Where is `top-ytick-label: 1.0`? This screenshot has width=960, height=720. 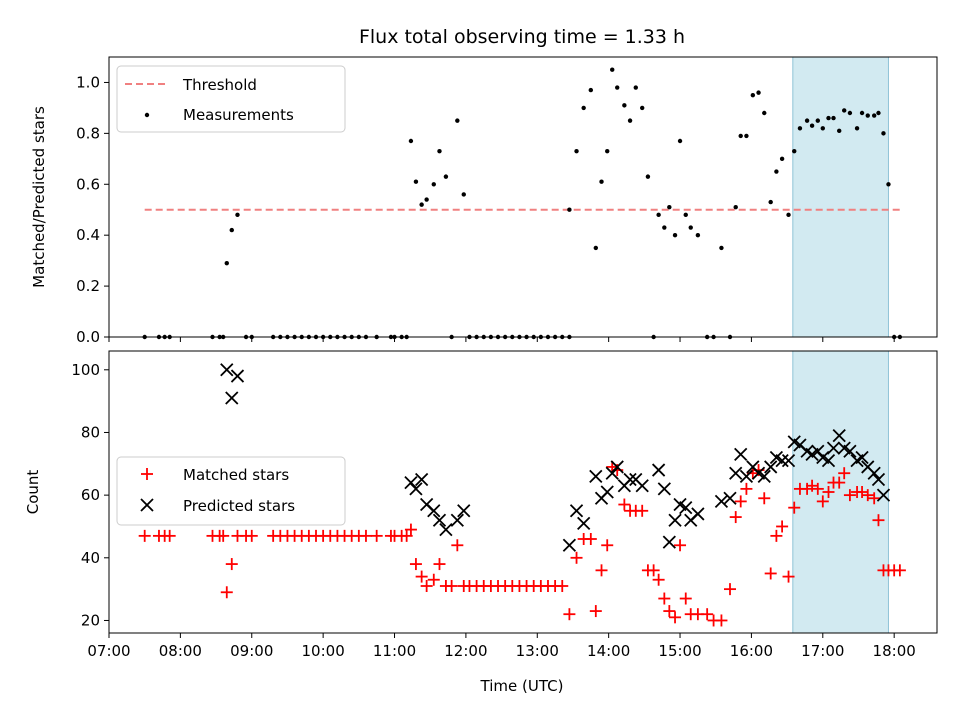
top-ytick-label: 1.0 is located at coordinates (88, 82).